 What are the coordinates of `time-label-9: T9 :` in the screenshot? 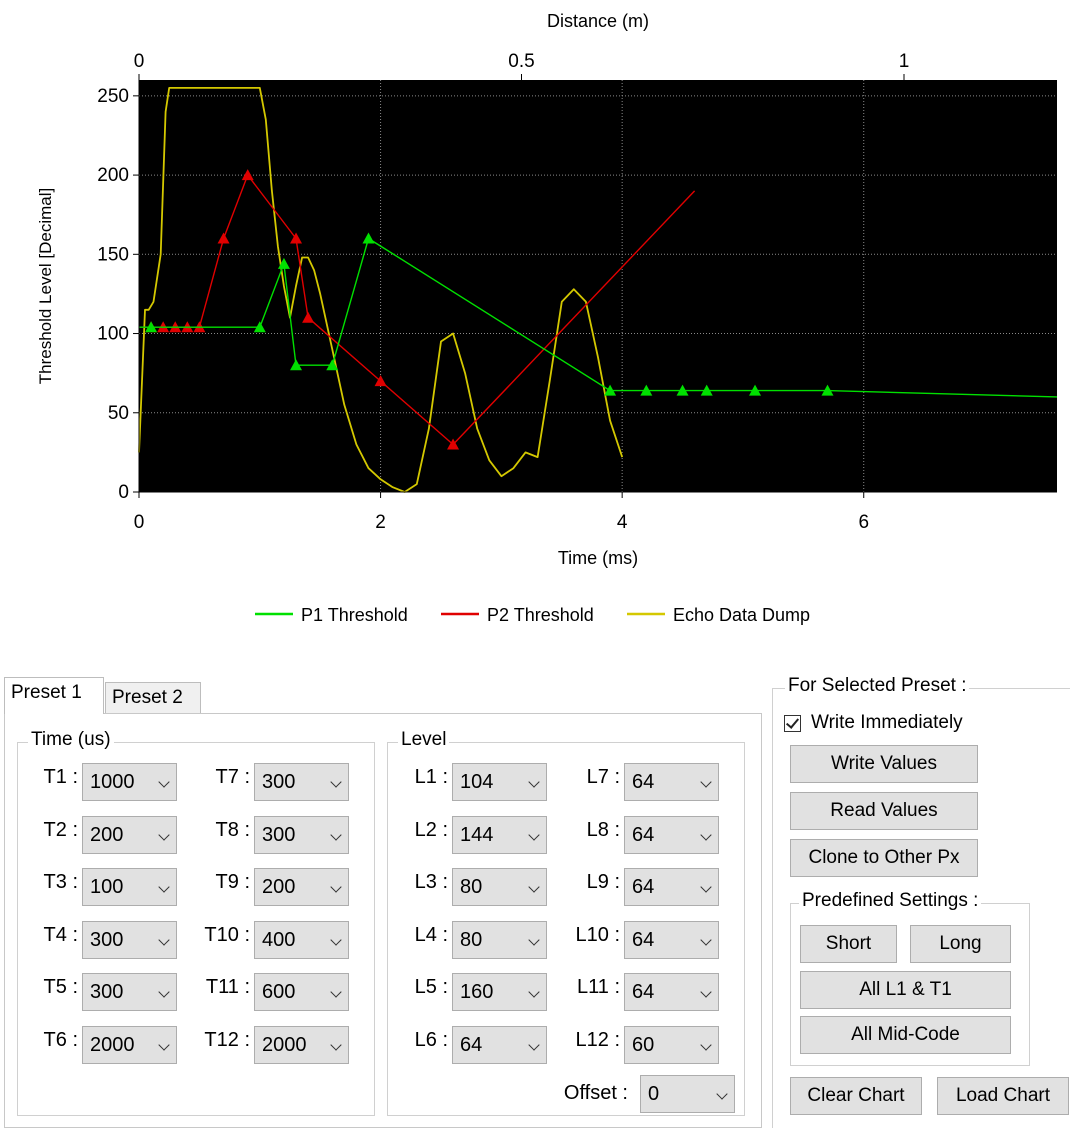 It's located at (232, 882).